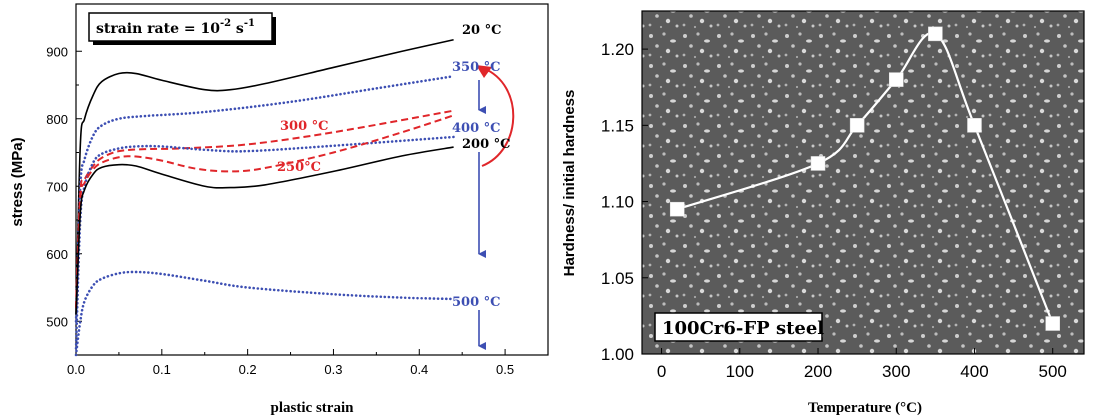 This screenshot has height=418, width=1096. I want to click on steel-label-box, so click(738, 327).